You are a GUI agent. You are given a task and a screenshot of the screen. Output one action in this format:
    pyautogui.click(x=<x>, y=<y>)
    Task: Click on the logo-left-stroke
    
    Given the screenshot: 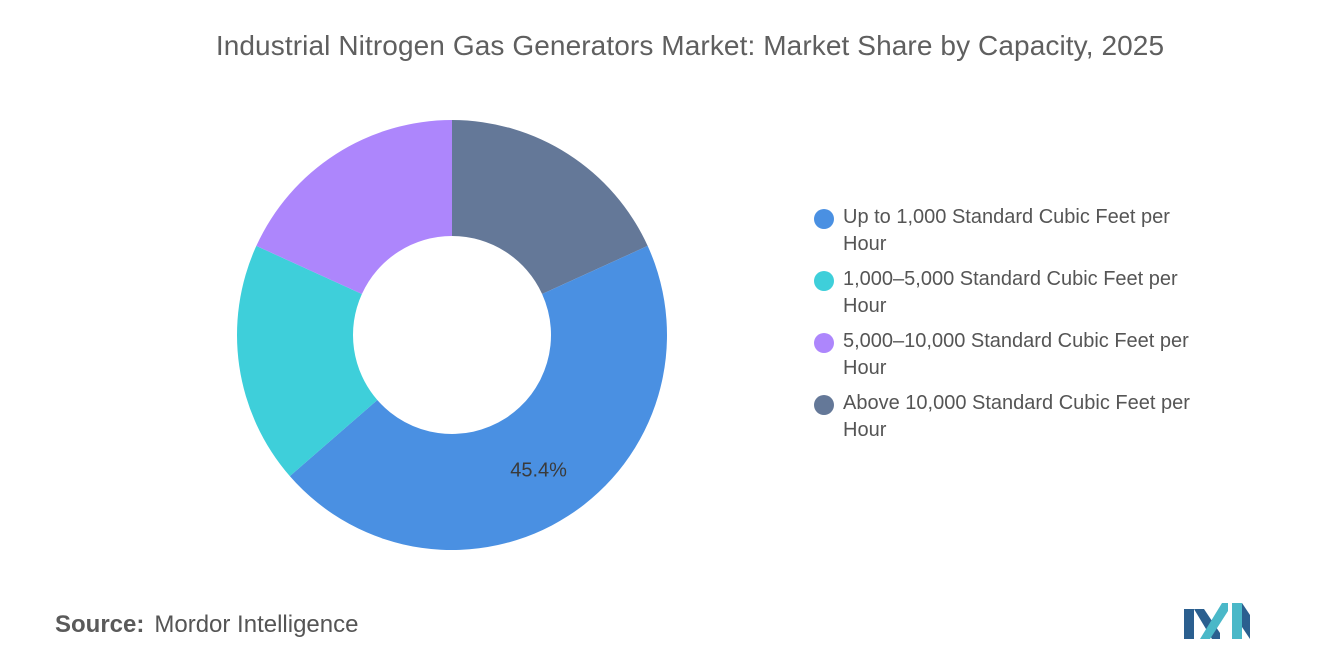 What is the action you would take?
    pyautogui.click(x=1189, y=624)
    